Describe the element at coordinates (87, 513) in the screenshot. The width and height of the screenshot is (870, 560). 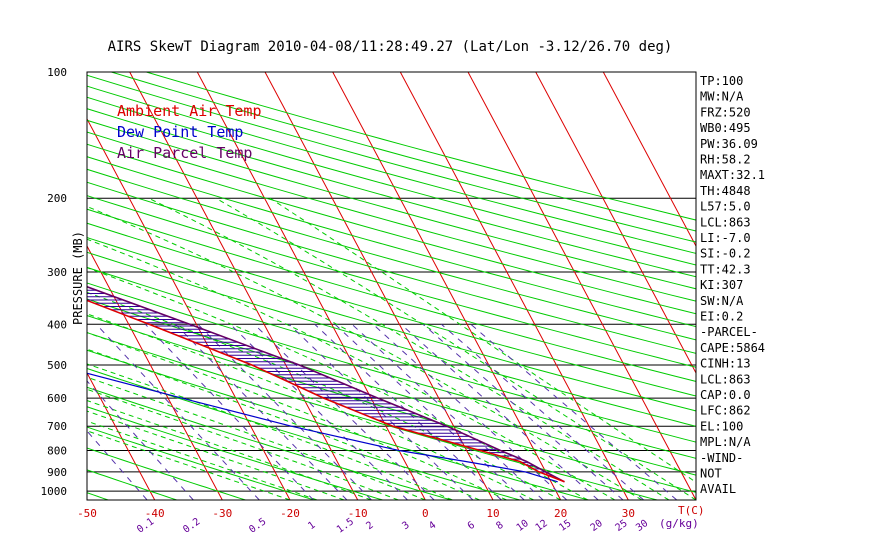
I see `bottom-temp-tick-label: -50` at that location.